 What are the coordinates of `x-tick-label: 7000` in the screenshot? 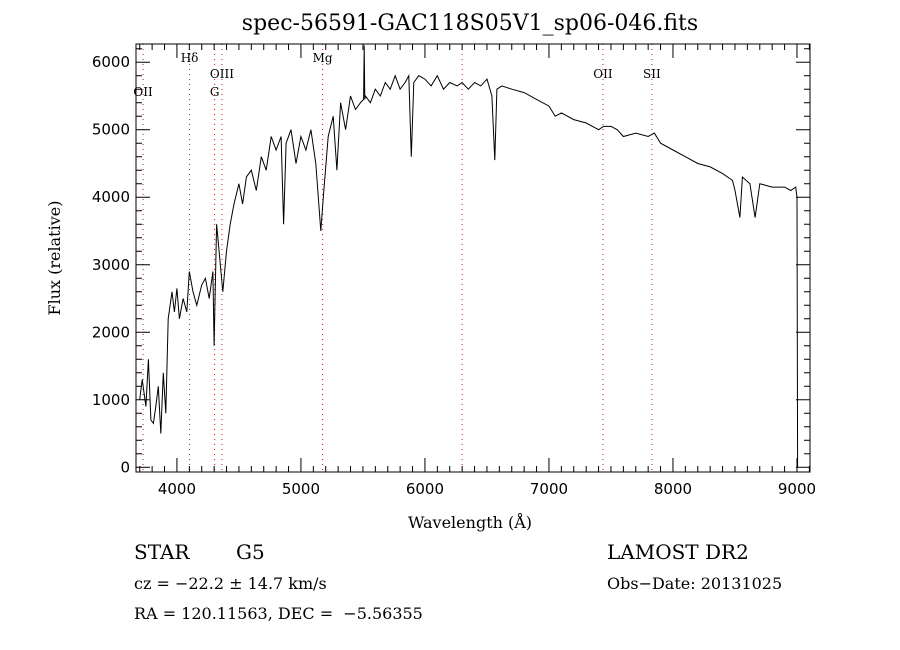 It's located at (549, 489).